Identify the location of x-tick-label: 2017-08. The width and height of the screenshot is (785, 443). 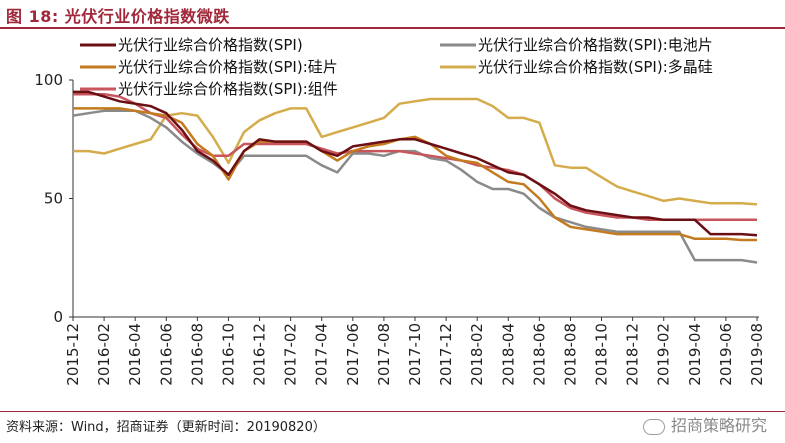
(384, 354).